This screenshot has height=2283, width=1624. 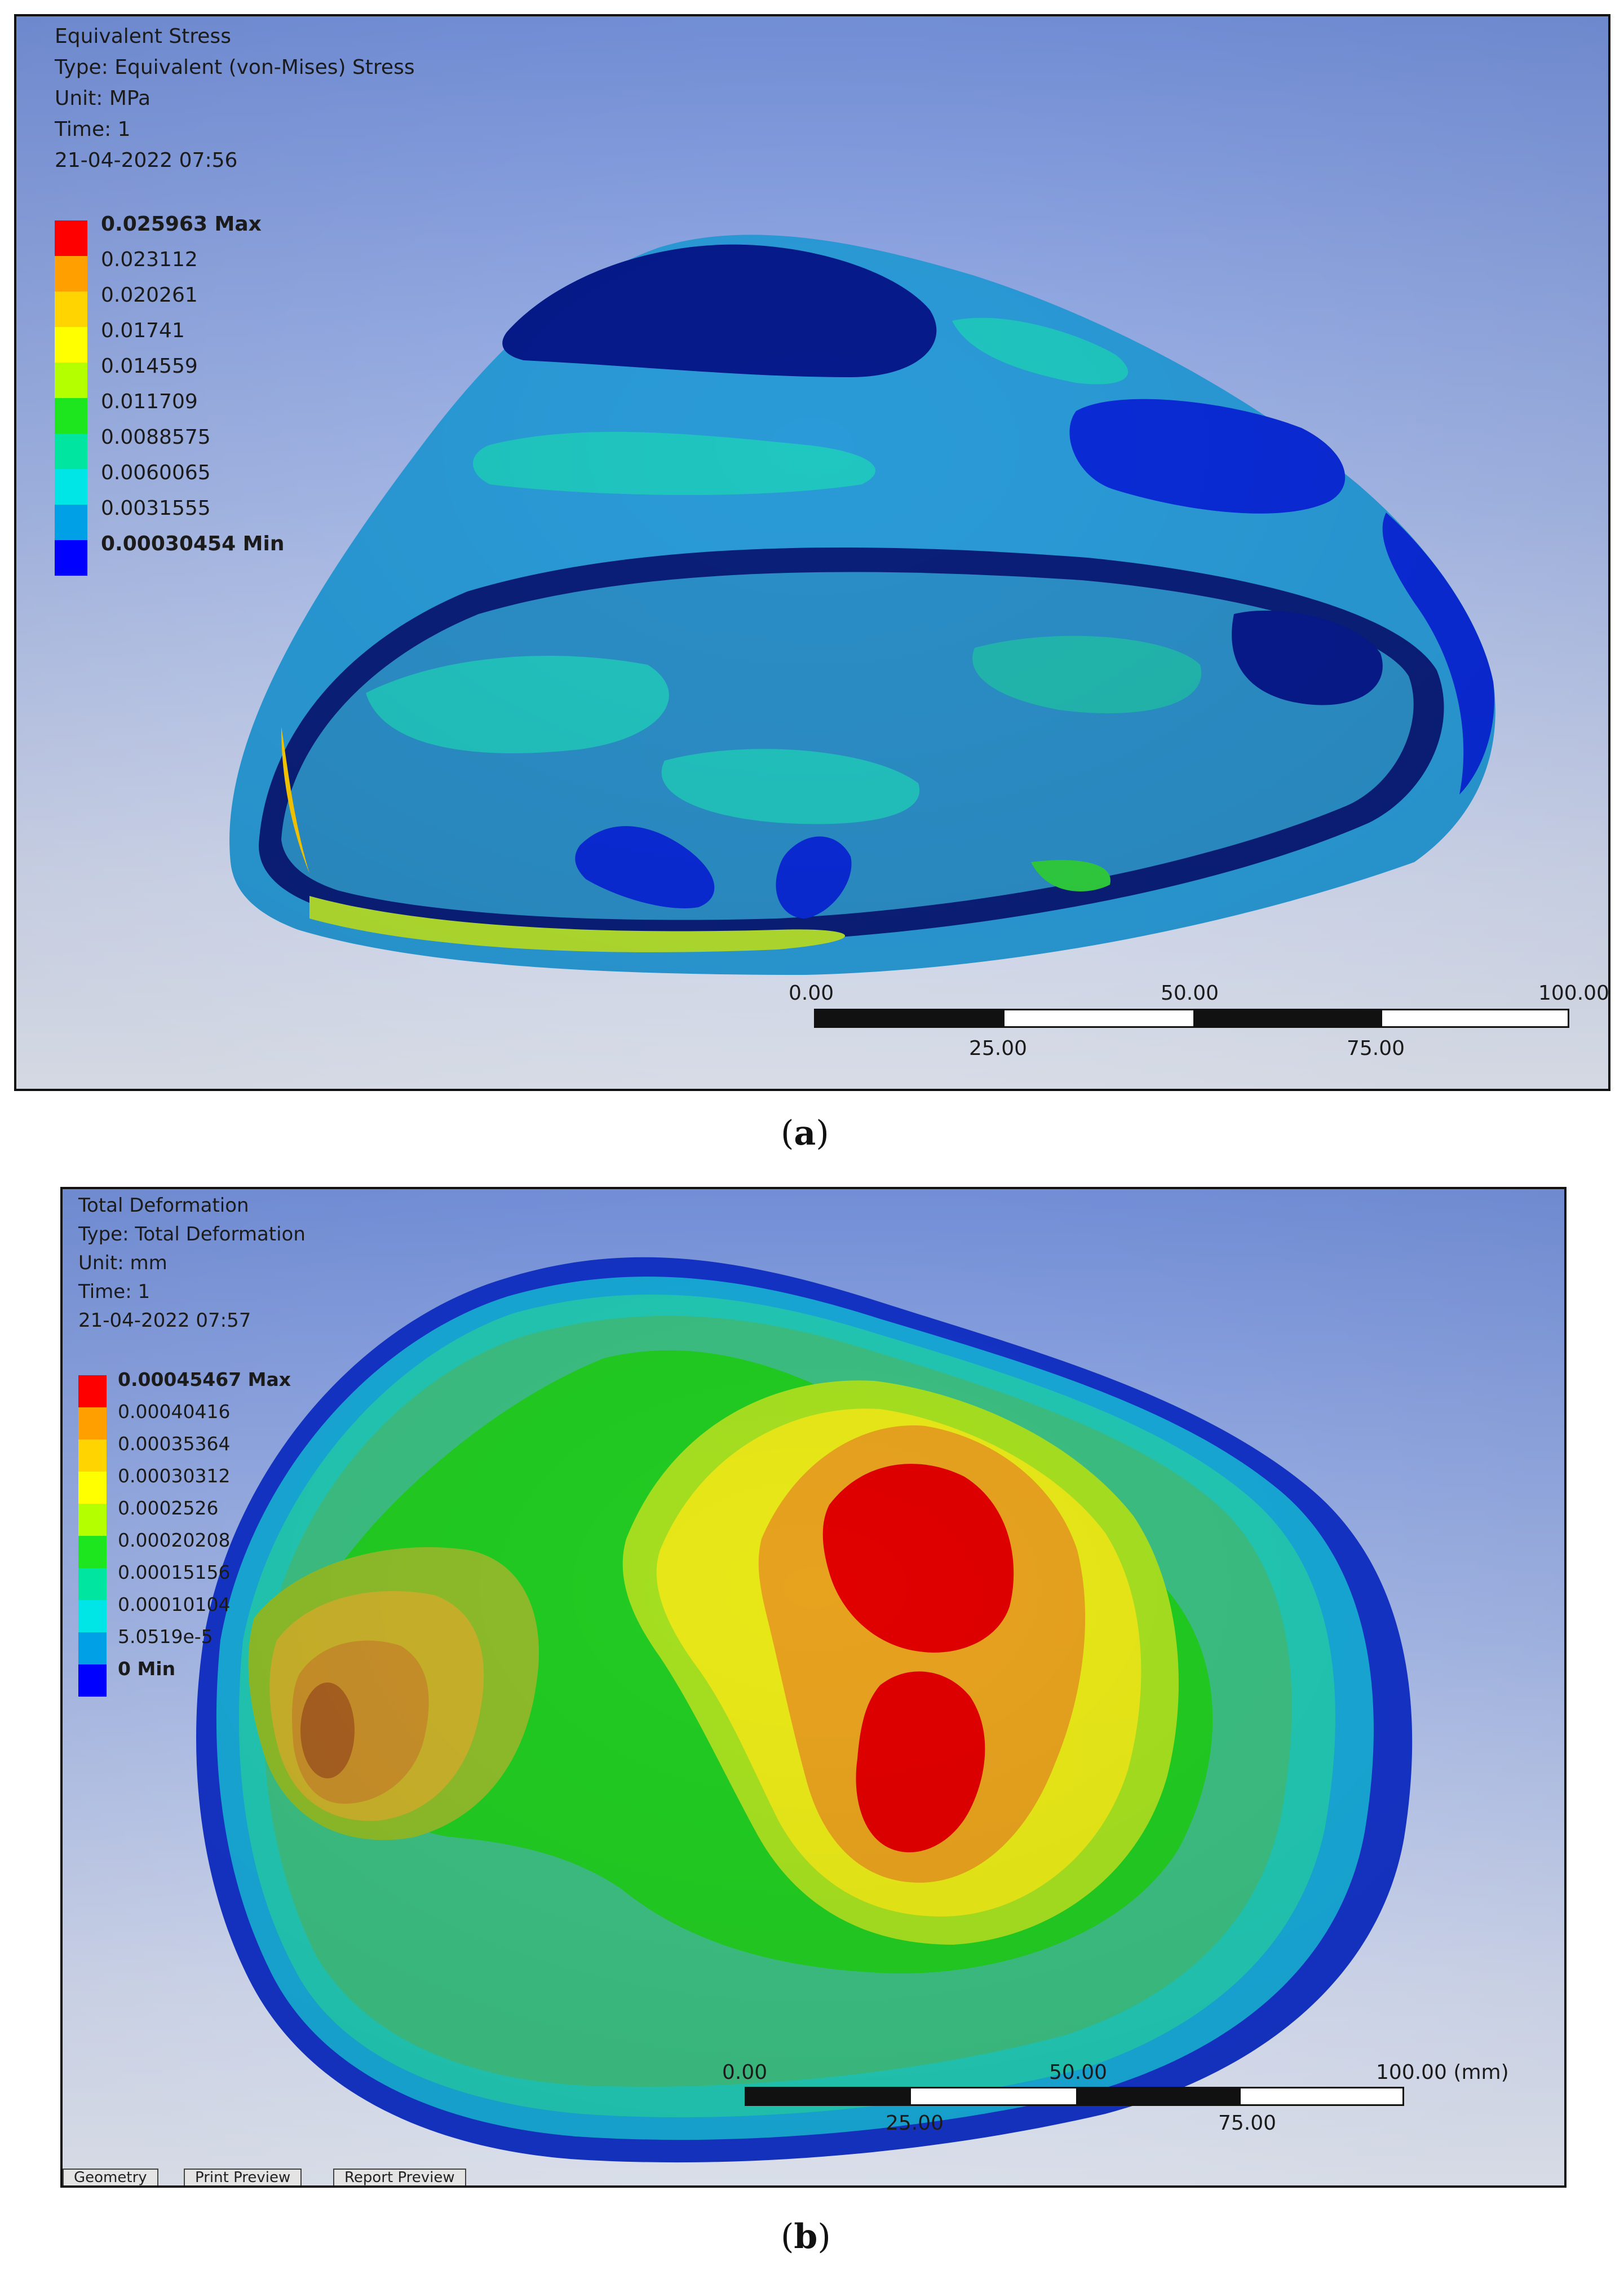 I want to click on legend-label: 0.00040416, so click(x=174, y=1412).